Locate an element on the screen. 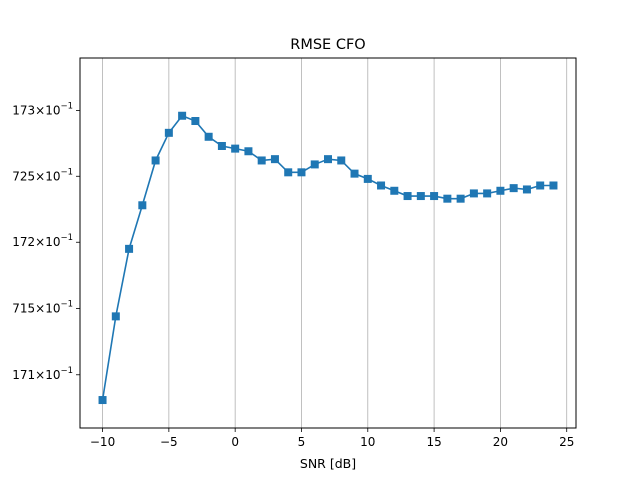  chart-title: RMSE CFO is located at coordinates (327, 45).